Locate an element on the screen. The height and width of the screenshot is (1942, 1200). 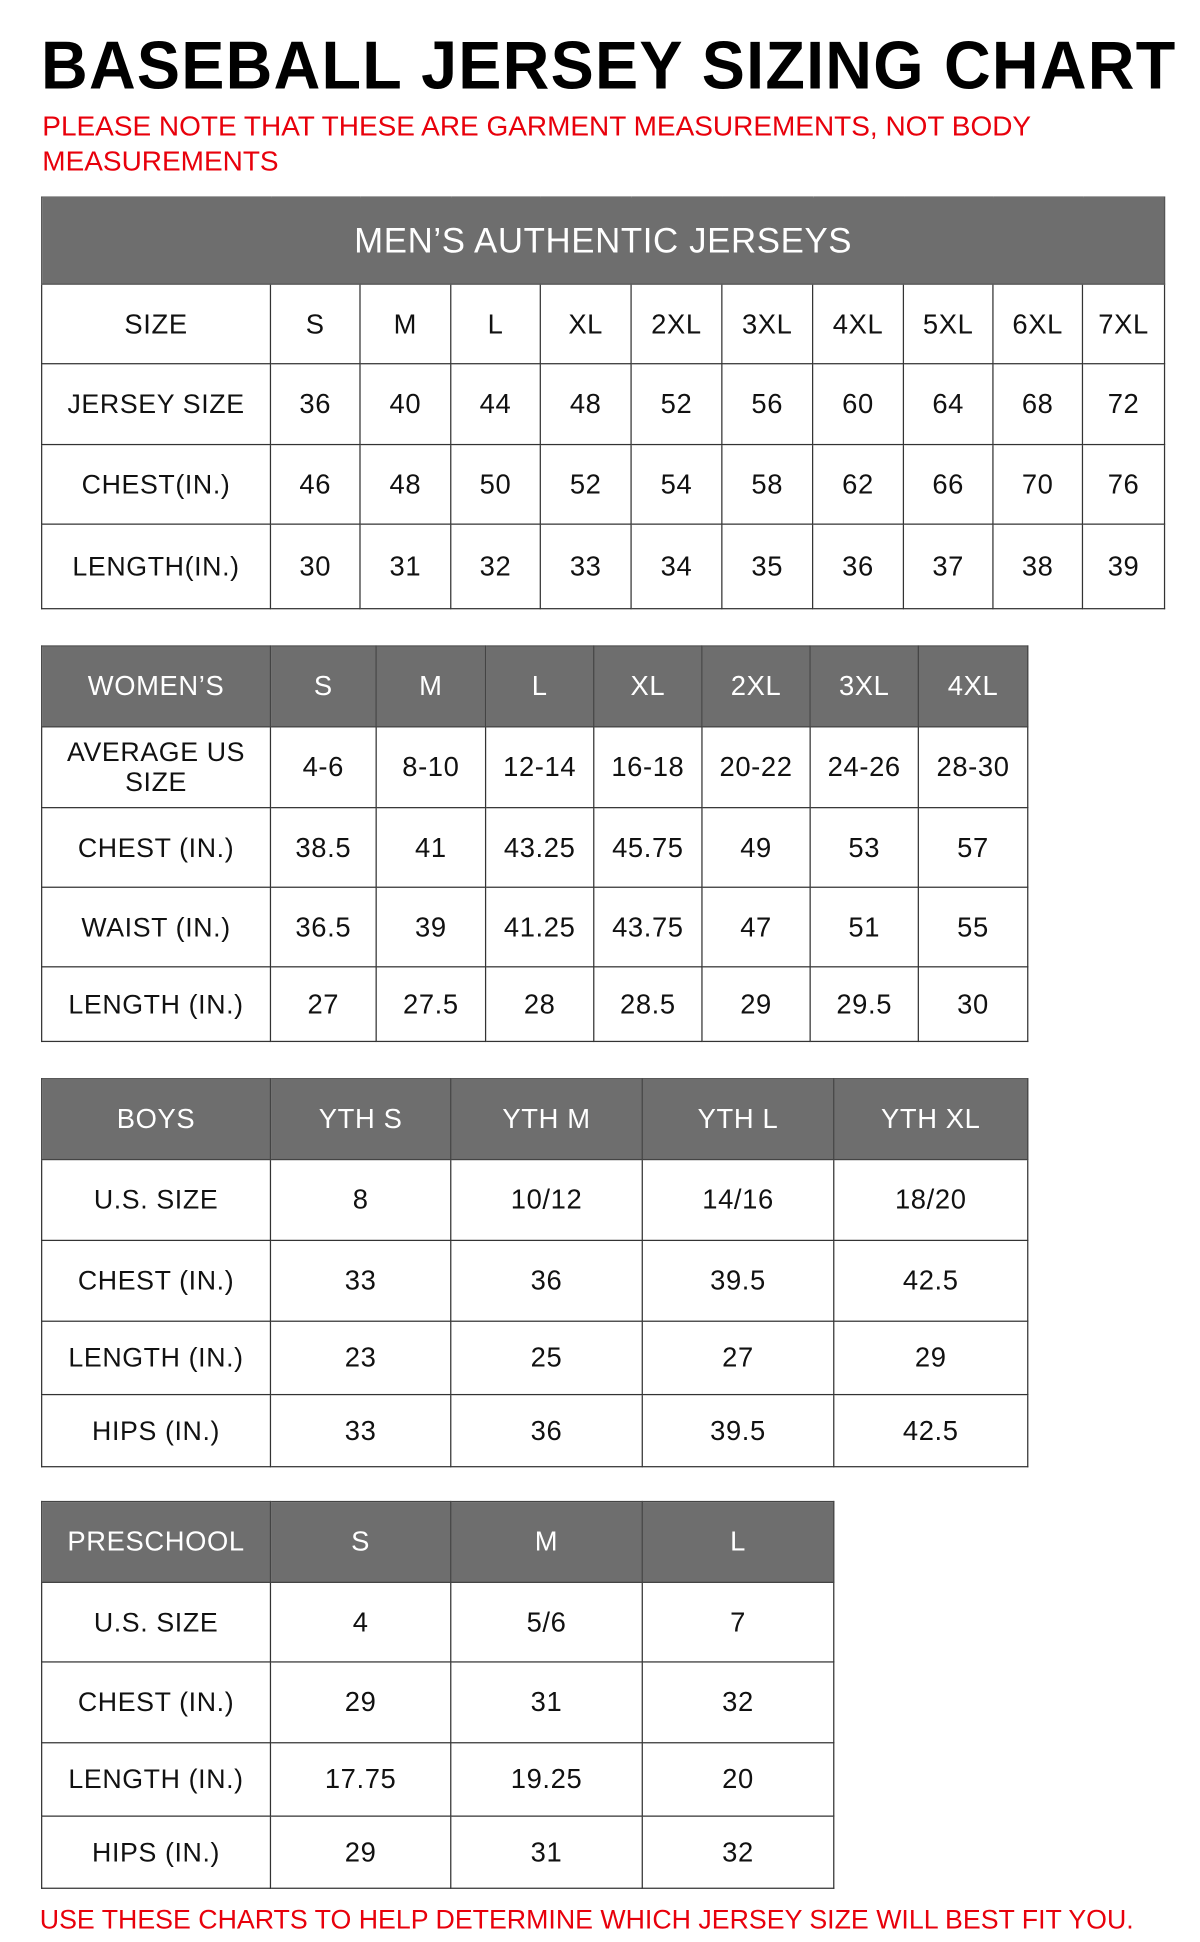
measurement-cell: 58 is located at coordinates (767, 484).